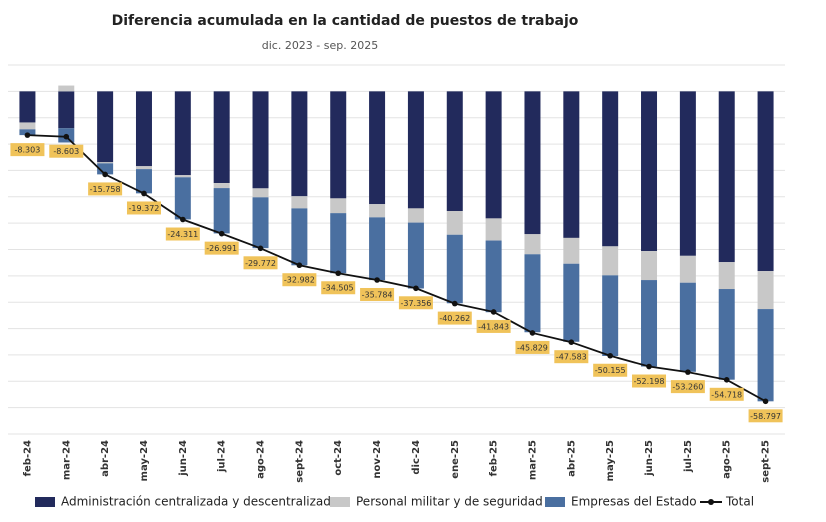 The width and height of the screenshot is (826, 522). Describe the element at coordinates (66, 151) in the screenshot. I see `value-label: -8.603` at that location.